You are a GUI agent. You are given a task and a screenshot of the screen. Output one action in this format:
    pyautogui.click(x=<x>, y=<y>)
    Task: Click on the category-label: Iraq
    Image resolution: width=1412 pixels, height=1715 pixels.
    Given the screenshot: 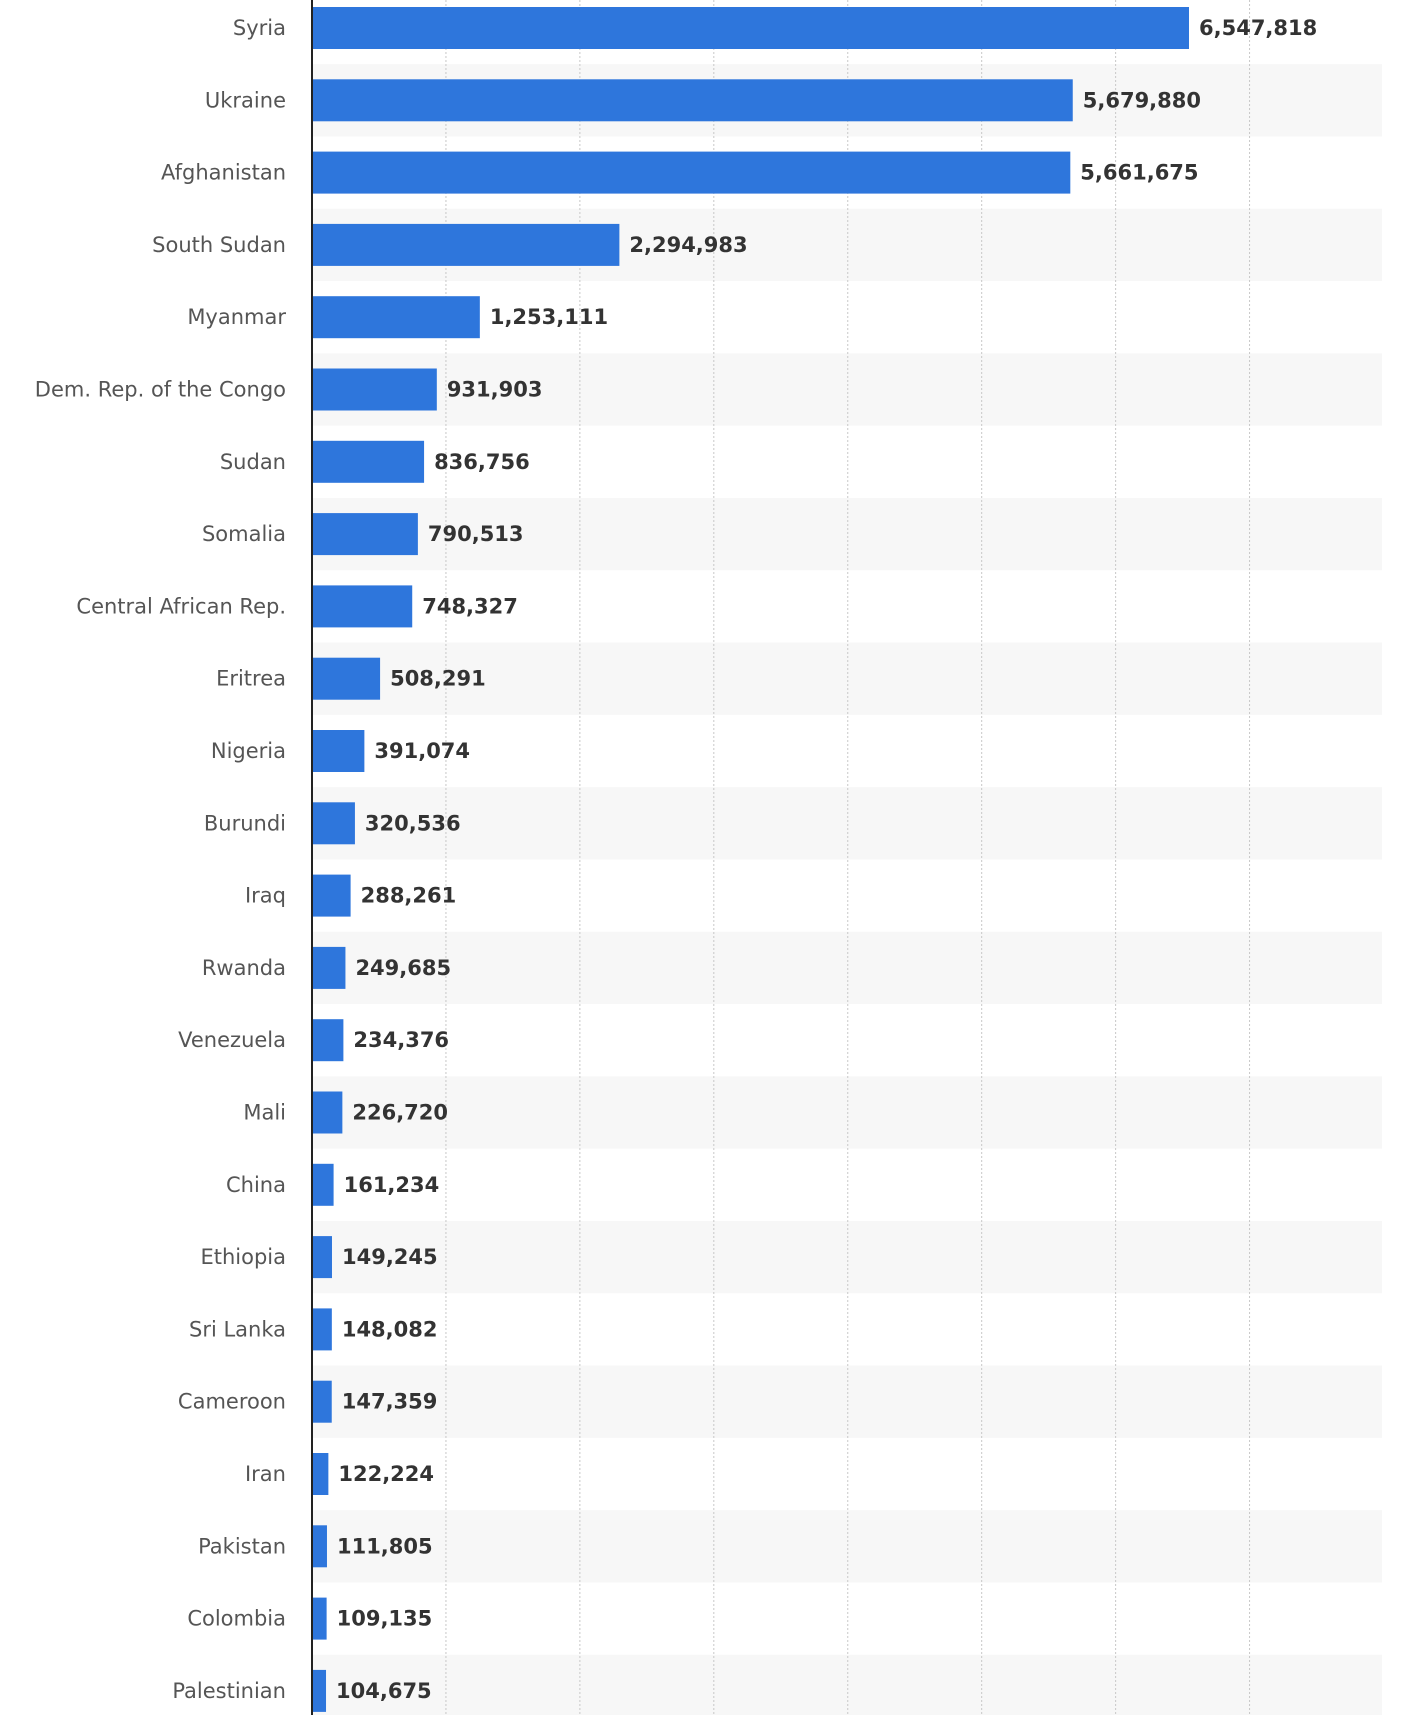 What is the action you would take?
    pyautogui.click(x=265, y=896)
    